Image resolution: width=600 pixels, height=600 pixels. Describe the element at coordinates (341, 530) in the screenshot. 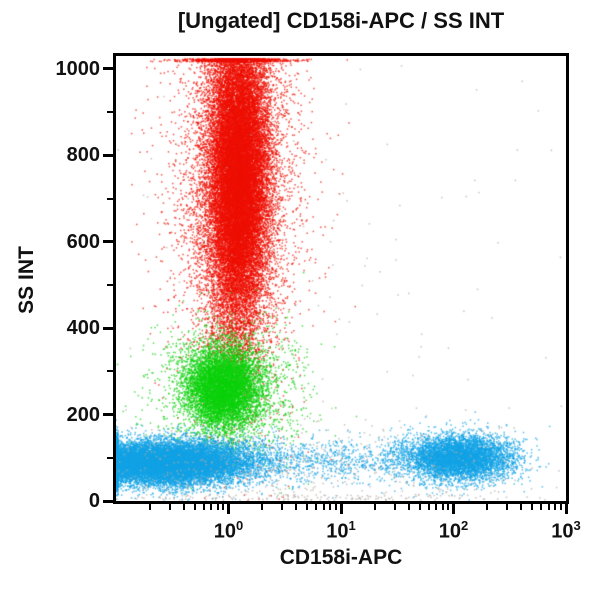

I see `x-tick-label: 10¹` at that location.